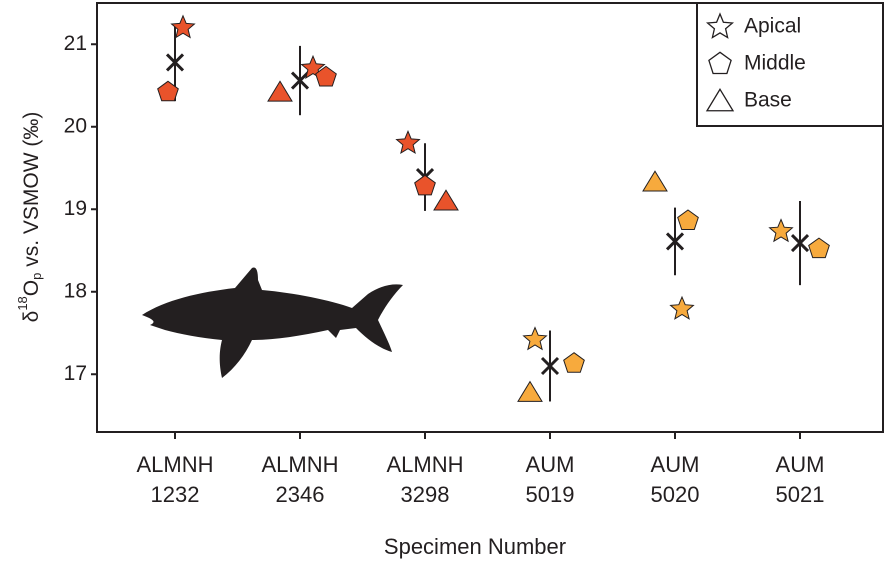  What do you see at coordinates (800, 494) in the screenshot?
I see `x-tick-label: 5021` at bounding box center [800, 494].